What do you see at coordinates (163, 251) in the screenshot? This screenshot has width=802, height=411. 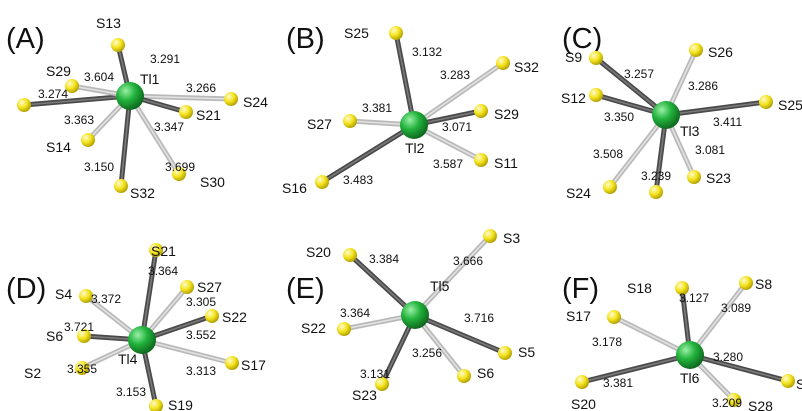 I see `sulfur-label: S21` at bounding box center [163, 251].